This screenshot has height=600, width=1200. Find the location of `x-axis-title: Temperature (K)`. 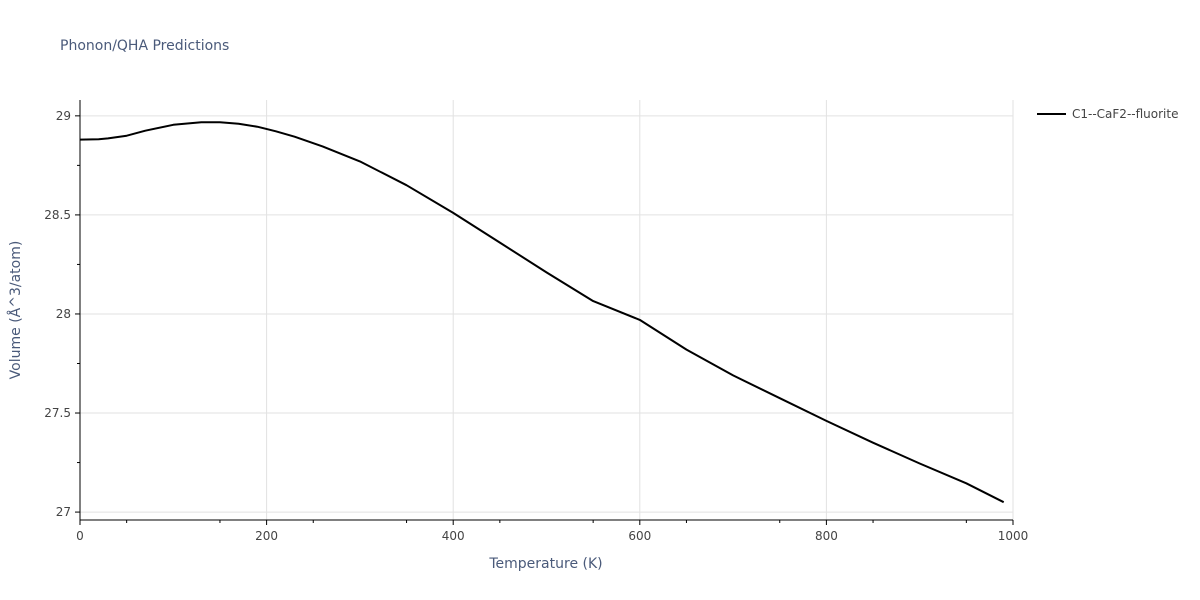

x-axis-title: Temperature (K) is located at coordinates (545, 564).